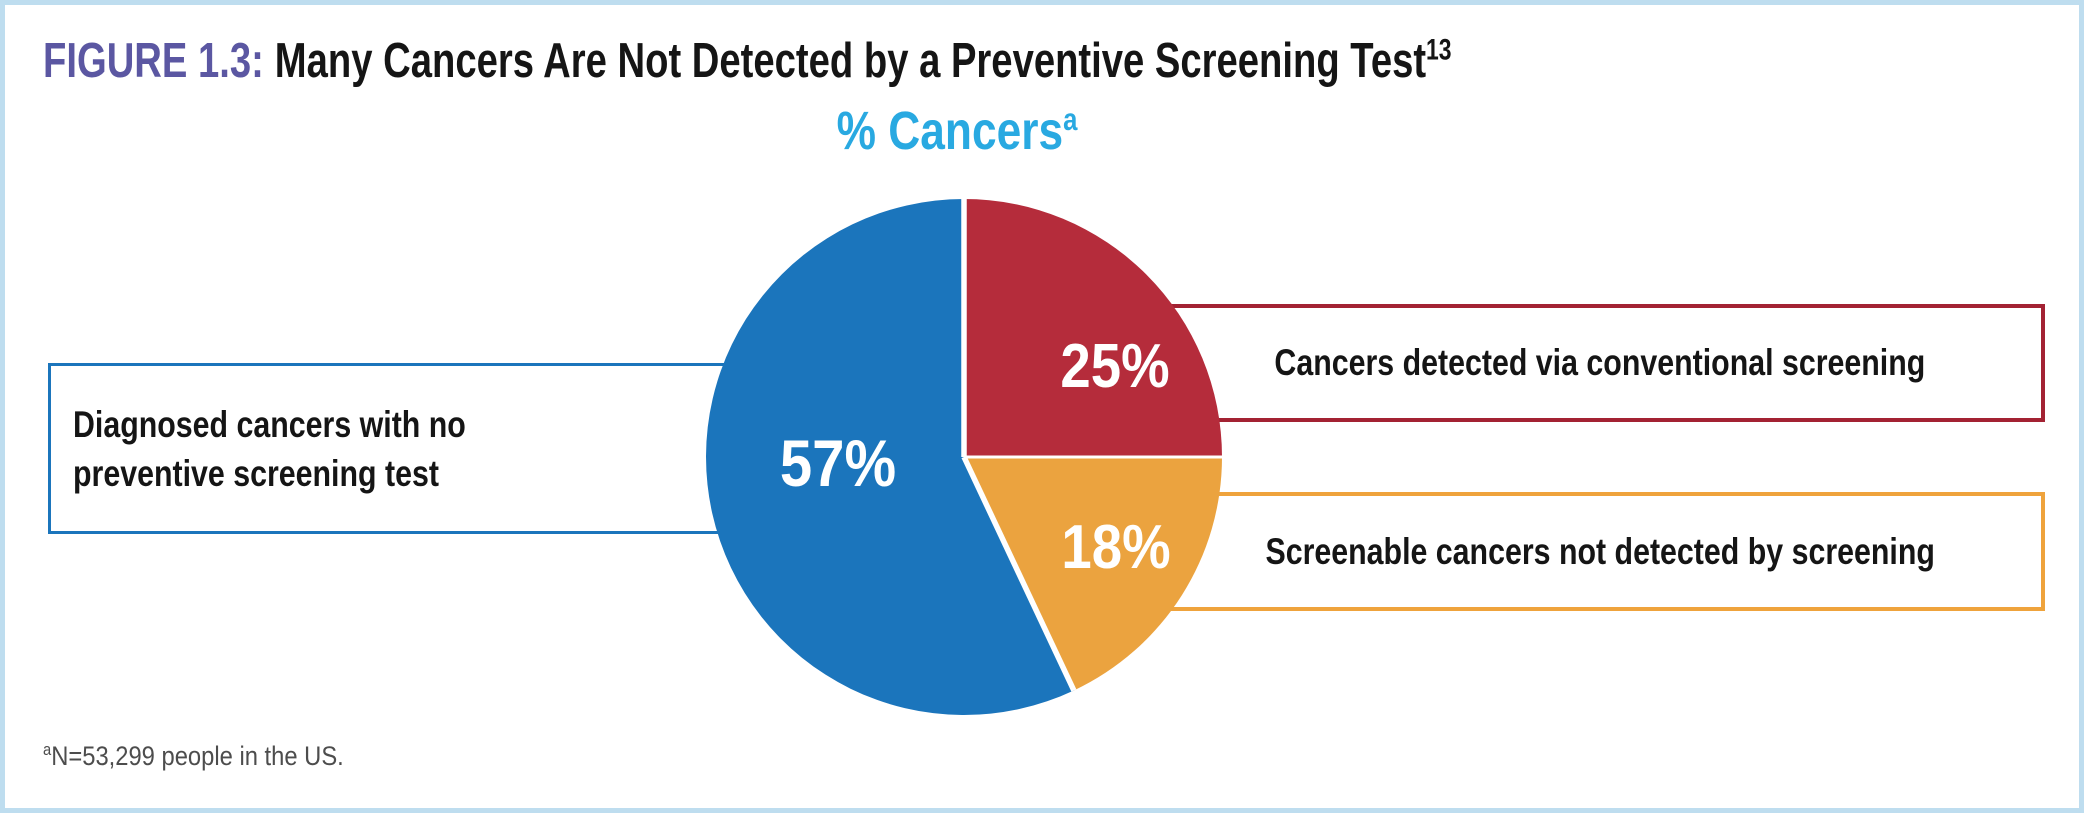 This screenshot has height=813, width=2084. What do you see at coordinates (197, 756) in the screenshot?
I see `footnote-text: N=53,299 people in the US.` at bounding box center [197, 756].